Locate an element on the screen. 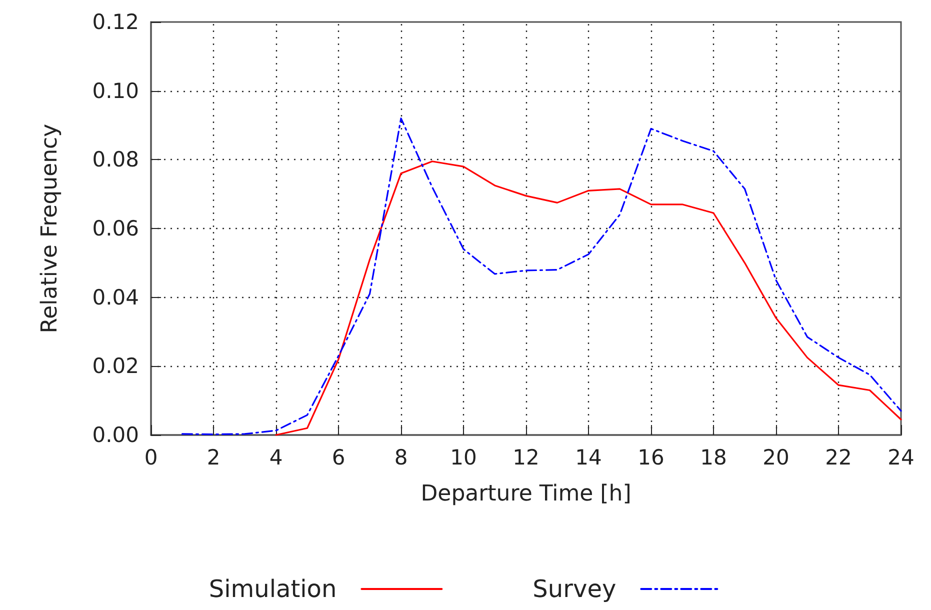  x-axis-title: Departure Time [h] is located at coordinates (526, 494).